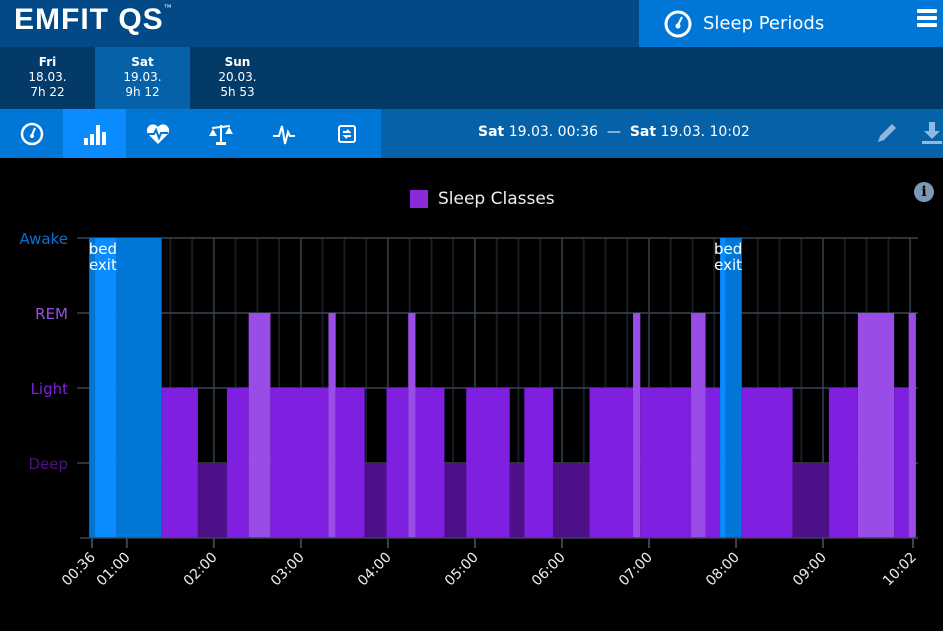 The height and width of the screenshot is (631, 943). Describe the element at coordinates (678, 23) in the screenshot. I see `gauge-icon` at that location.